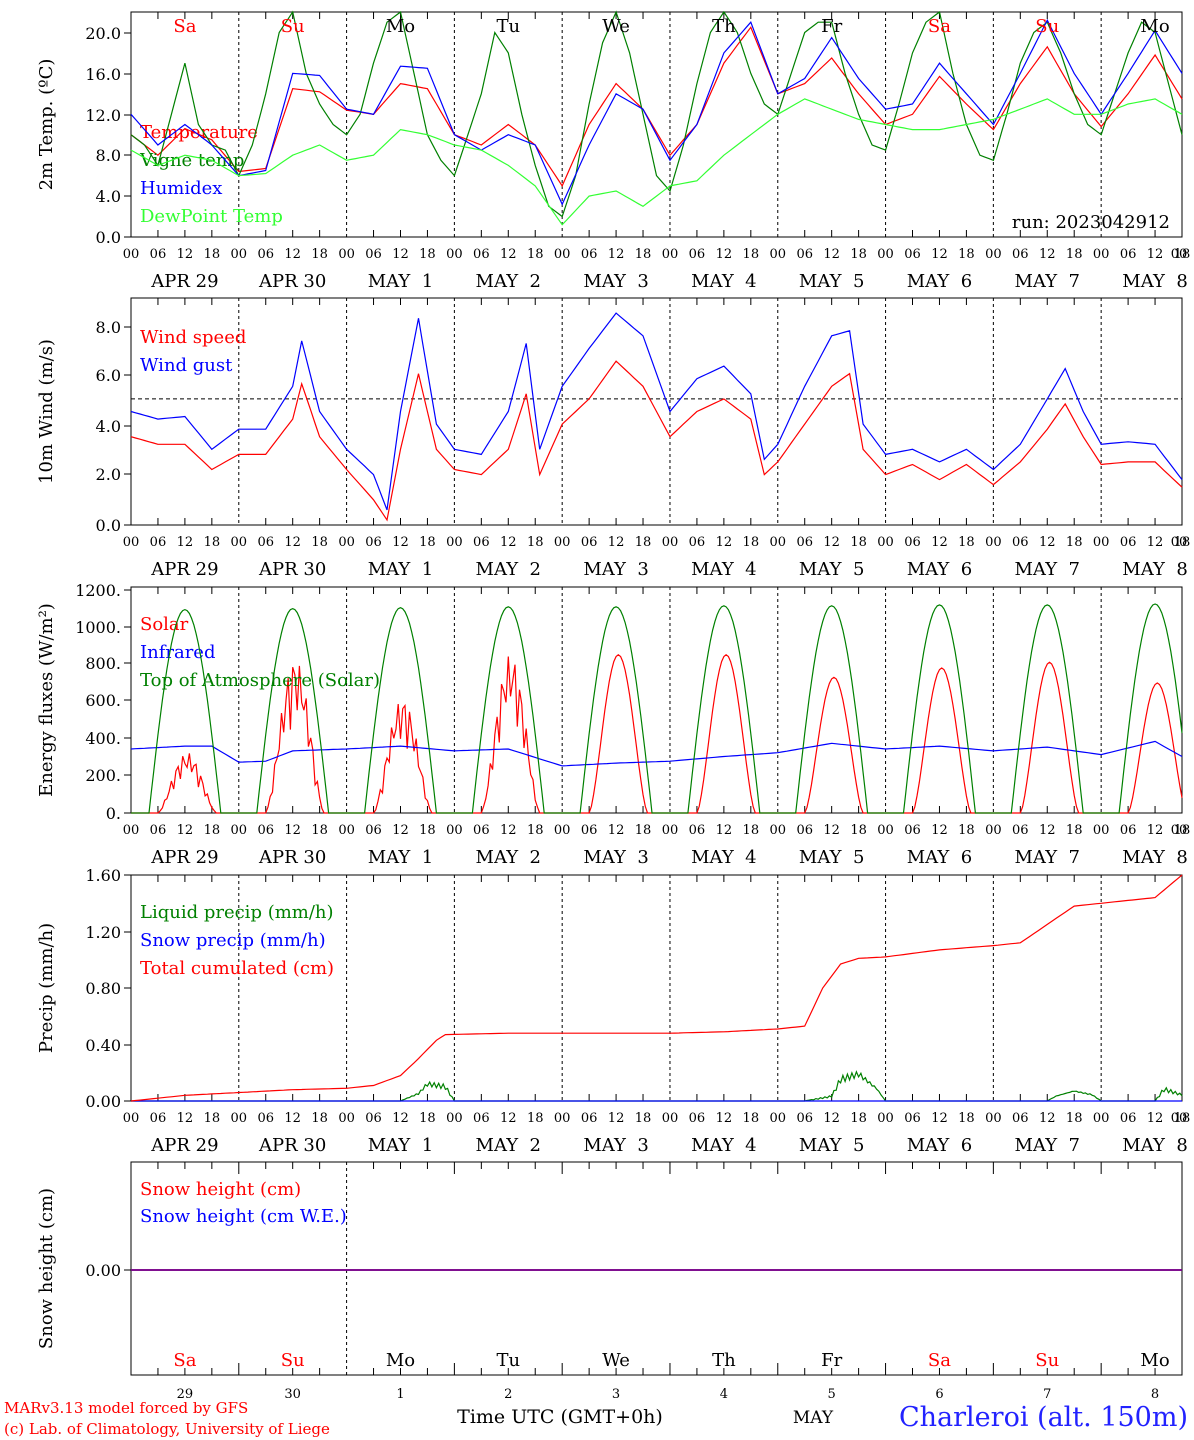 Image resolution: width=1194 pixels, height=1440 pixels. What do you see at coordinates (98, 627) in the screenshot?
I see `y-tick-label: 1000.` at bounding box center [98, 627].